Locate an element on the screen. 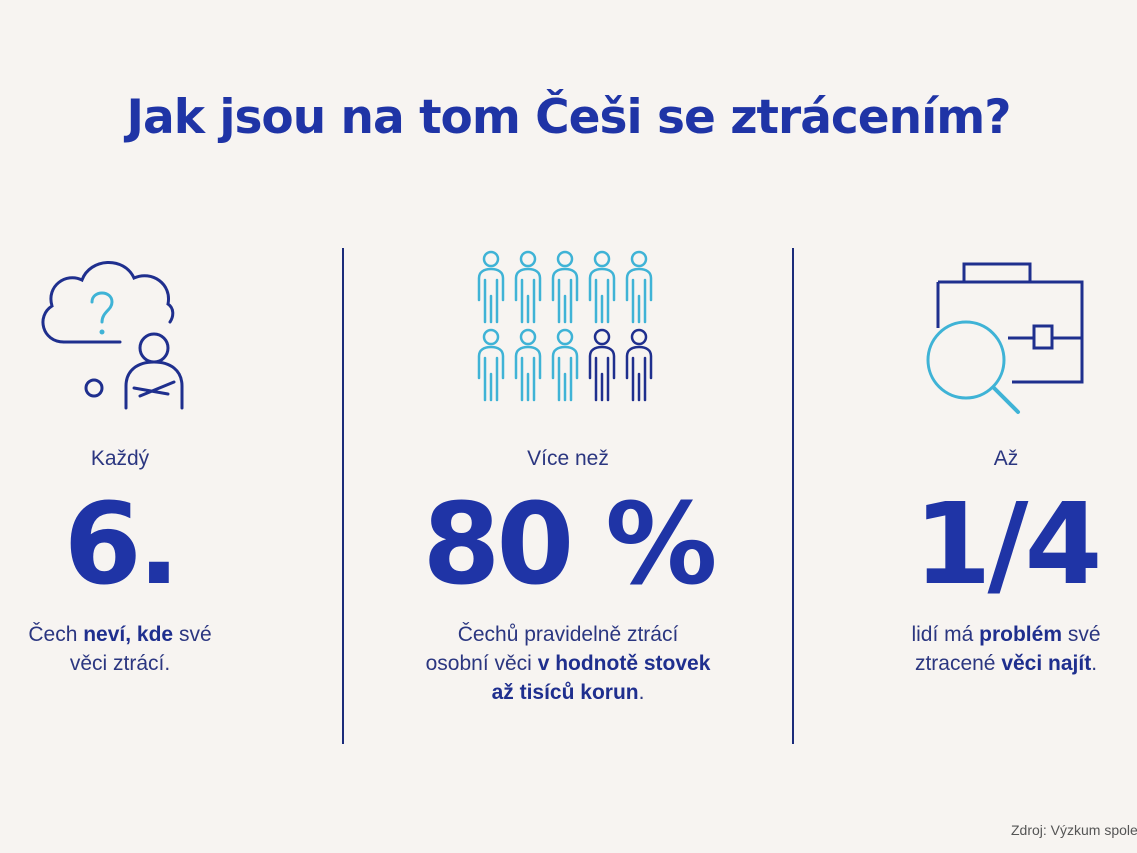 The image size is (1137, 853). stat-desc-1: Čech neví, kde své věci ztrácí. is located at coordinates (120, 649).